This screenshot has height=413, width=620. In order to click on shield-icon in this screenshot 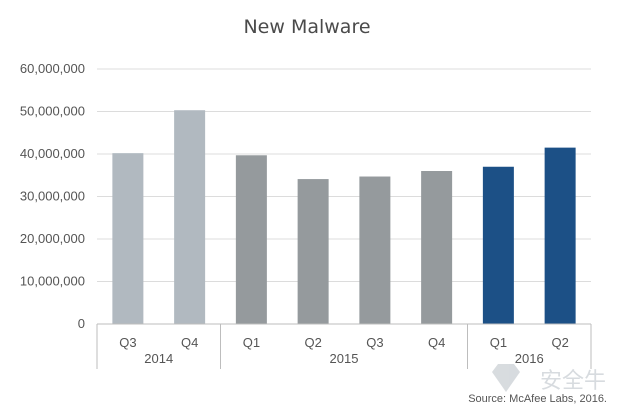, I will do `click(506, 378)`.